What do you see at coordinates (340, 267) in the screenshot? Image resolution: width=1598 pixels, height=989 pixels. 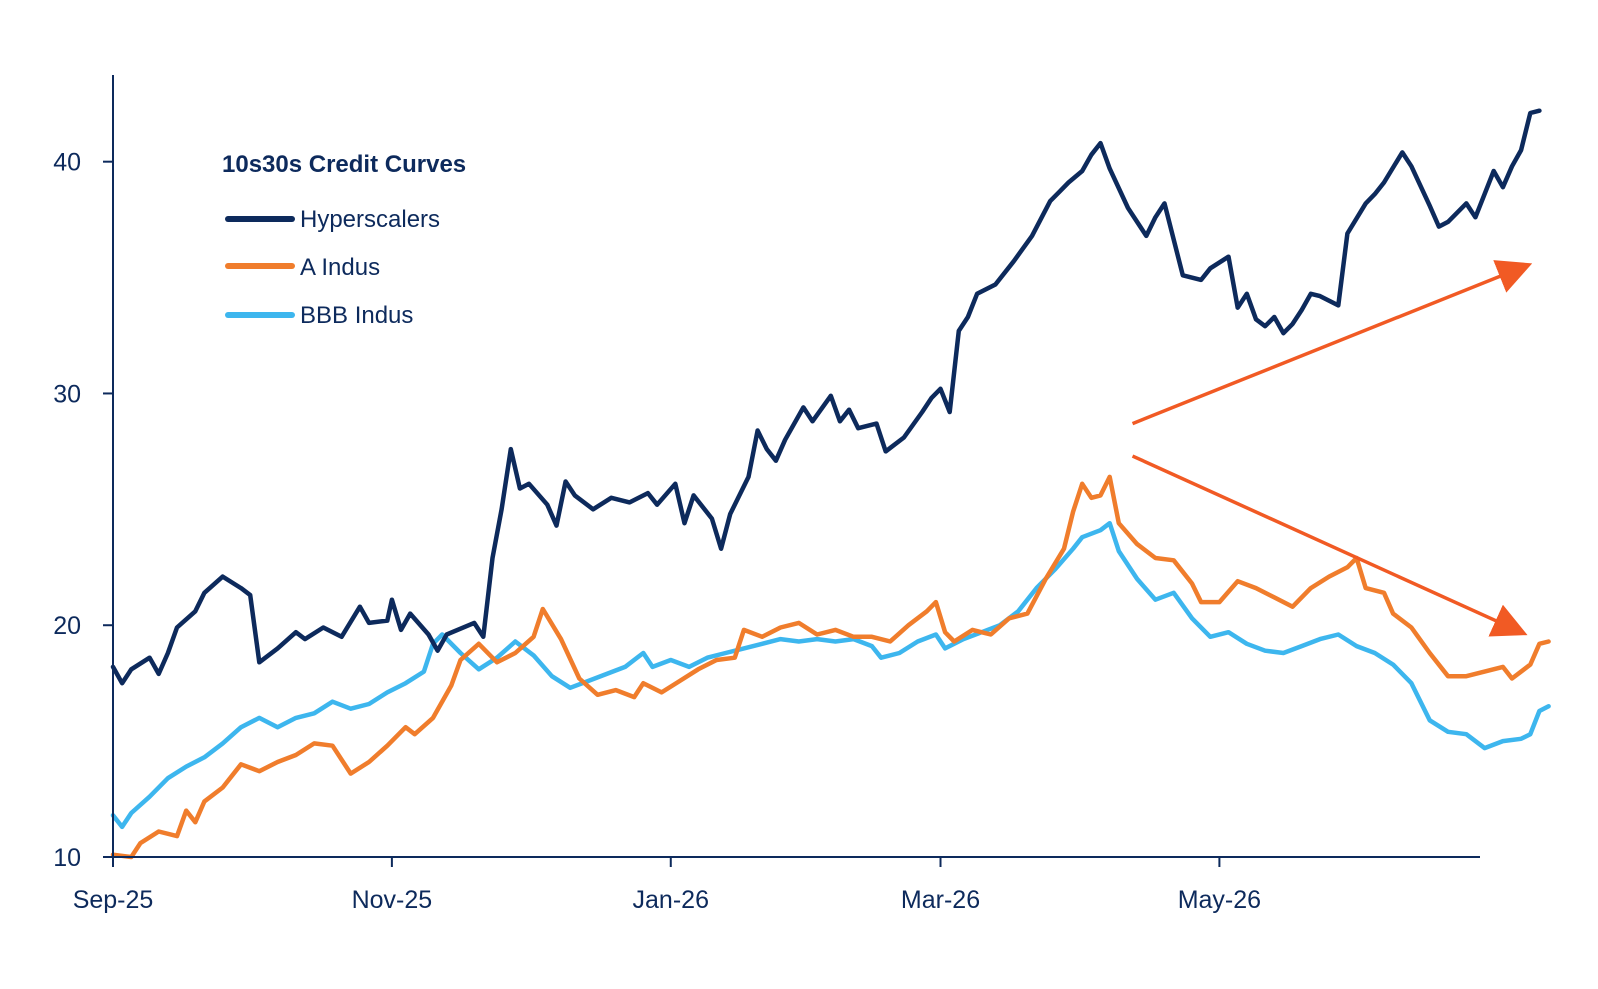 I see `legend-label-a-indus: A Indus` at bounding box center [340, 267].